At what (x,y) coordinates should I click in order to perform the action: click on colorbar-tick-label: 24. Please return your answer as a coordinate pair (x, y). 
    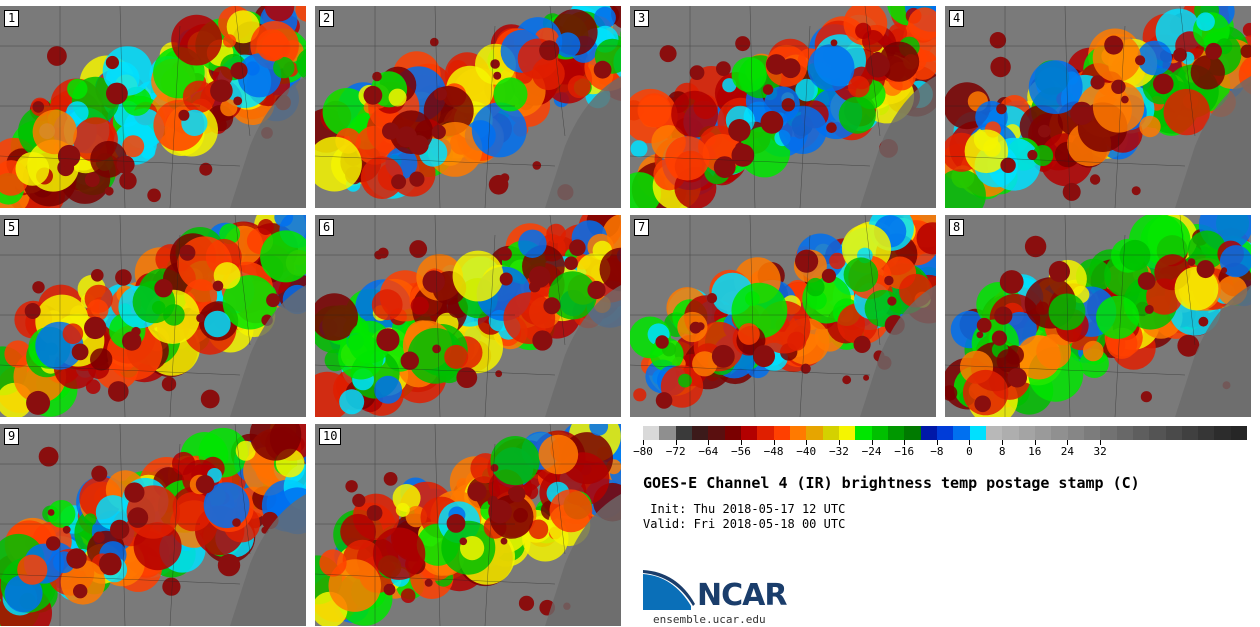
    Looking at the image, I should click on (1067, 451).